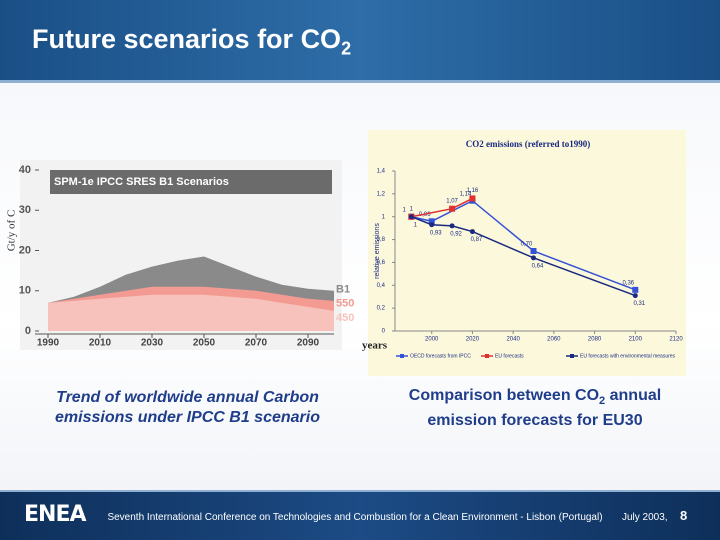  What do you see at coordinates (528, 144) in the screenshot?
I see `chart-title: CO2 emissions (referred to1990)` at bounding box center [528, 144].